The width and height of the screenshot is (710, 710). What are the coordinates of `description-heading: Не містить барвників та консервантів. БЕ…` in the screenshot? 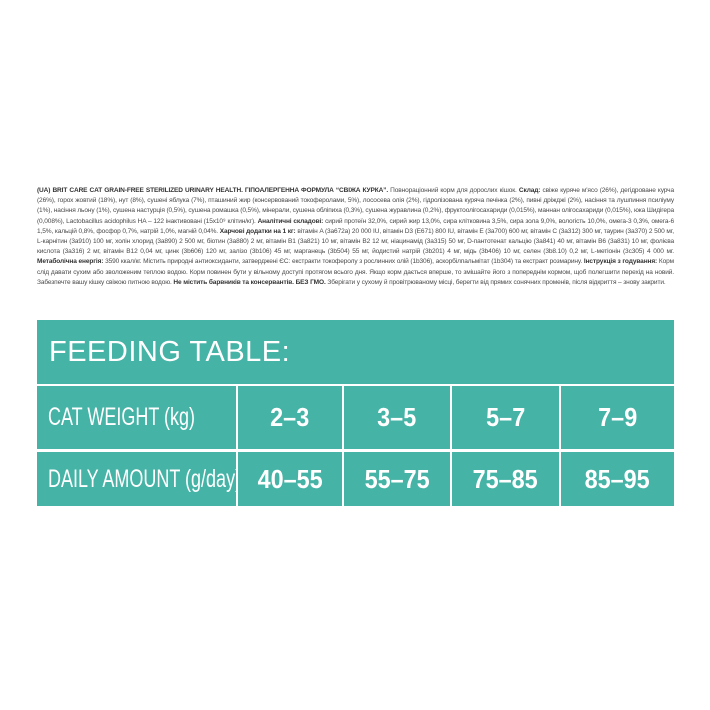 It's located at (250, 282).